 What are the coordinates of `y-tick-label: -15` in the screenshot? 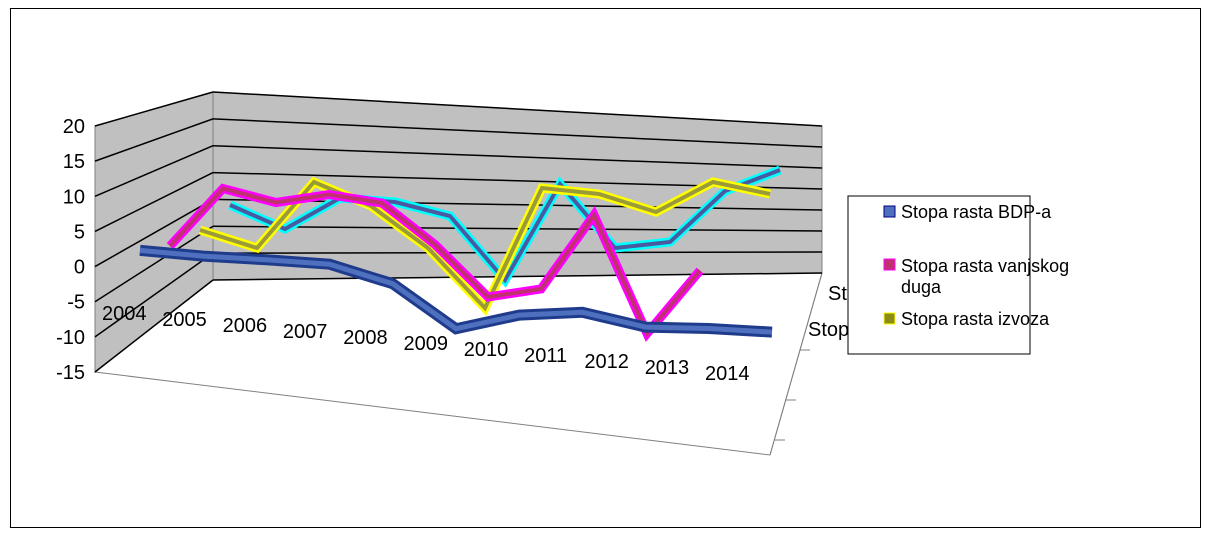 It's located at (70, 373).